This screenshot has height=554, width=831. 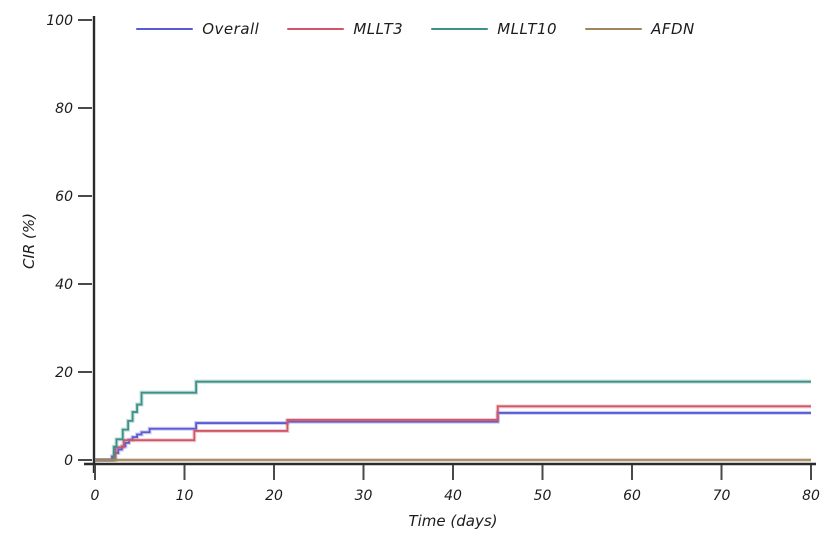 I want to click on x-tick-label: 70, so click(x=722, y=496).